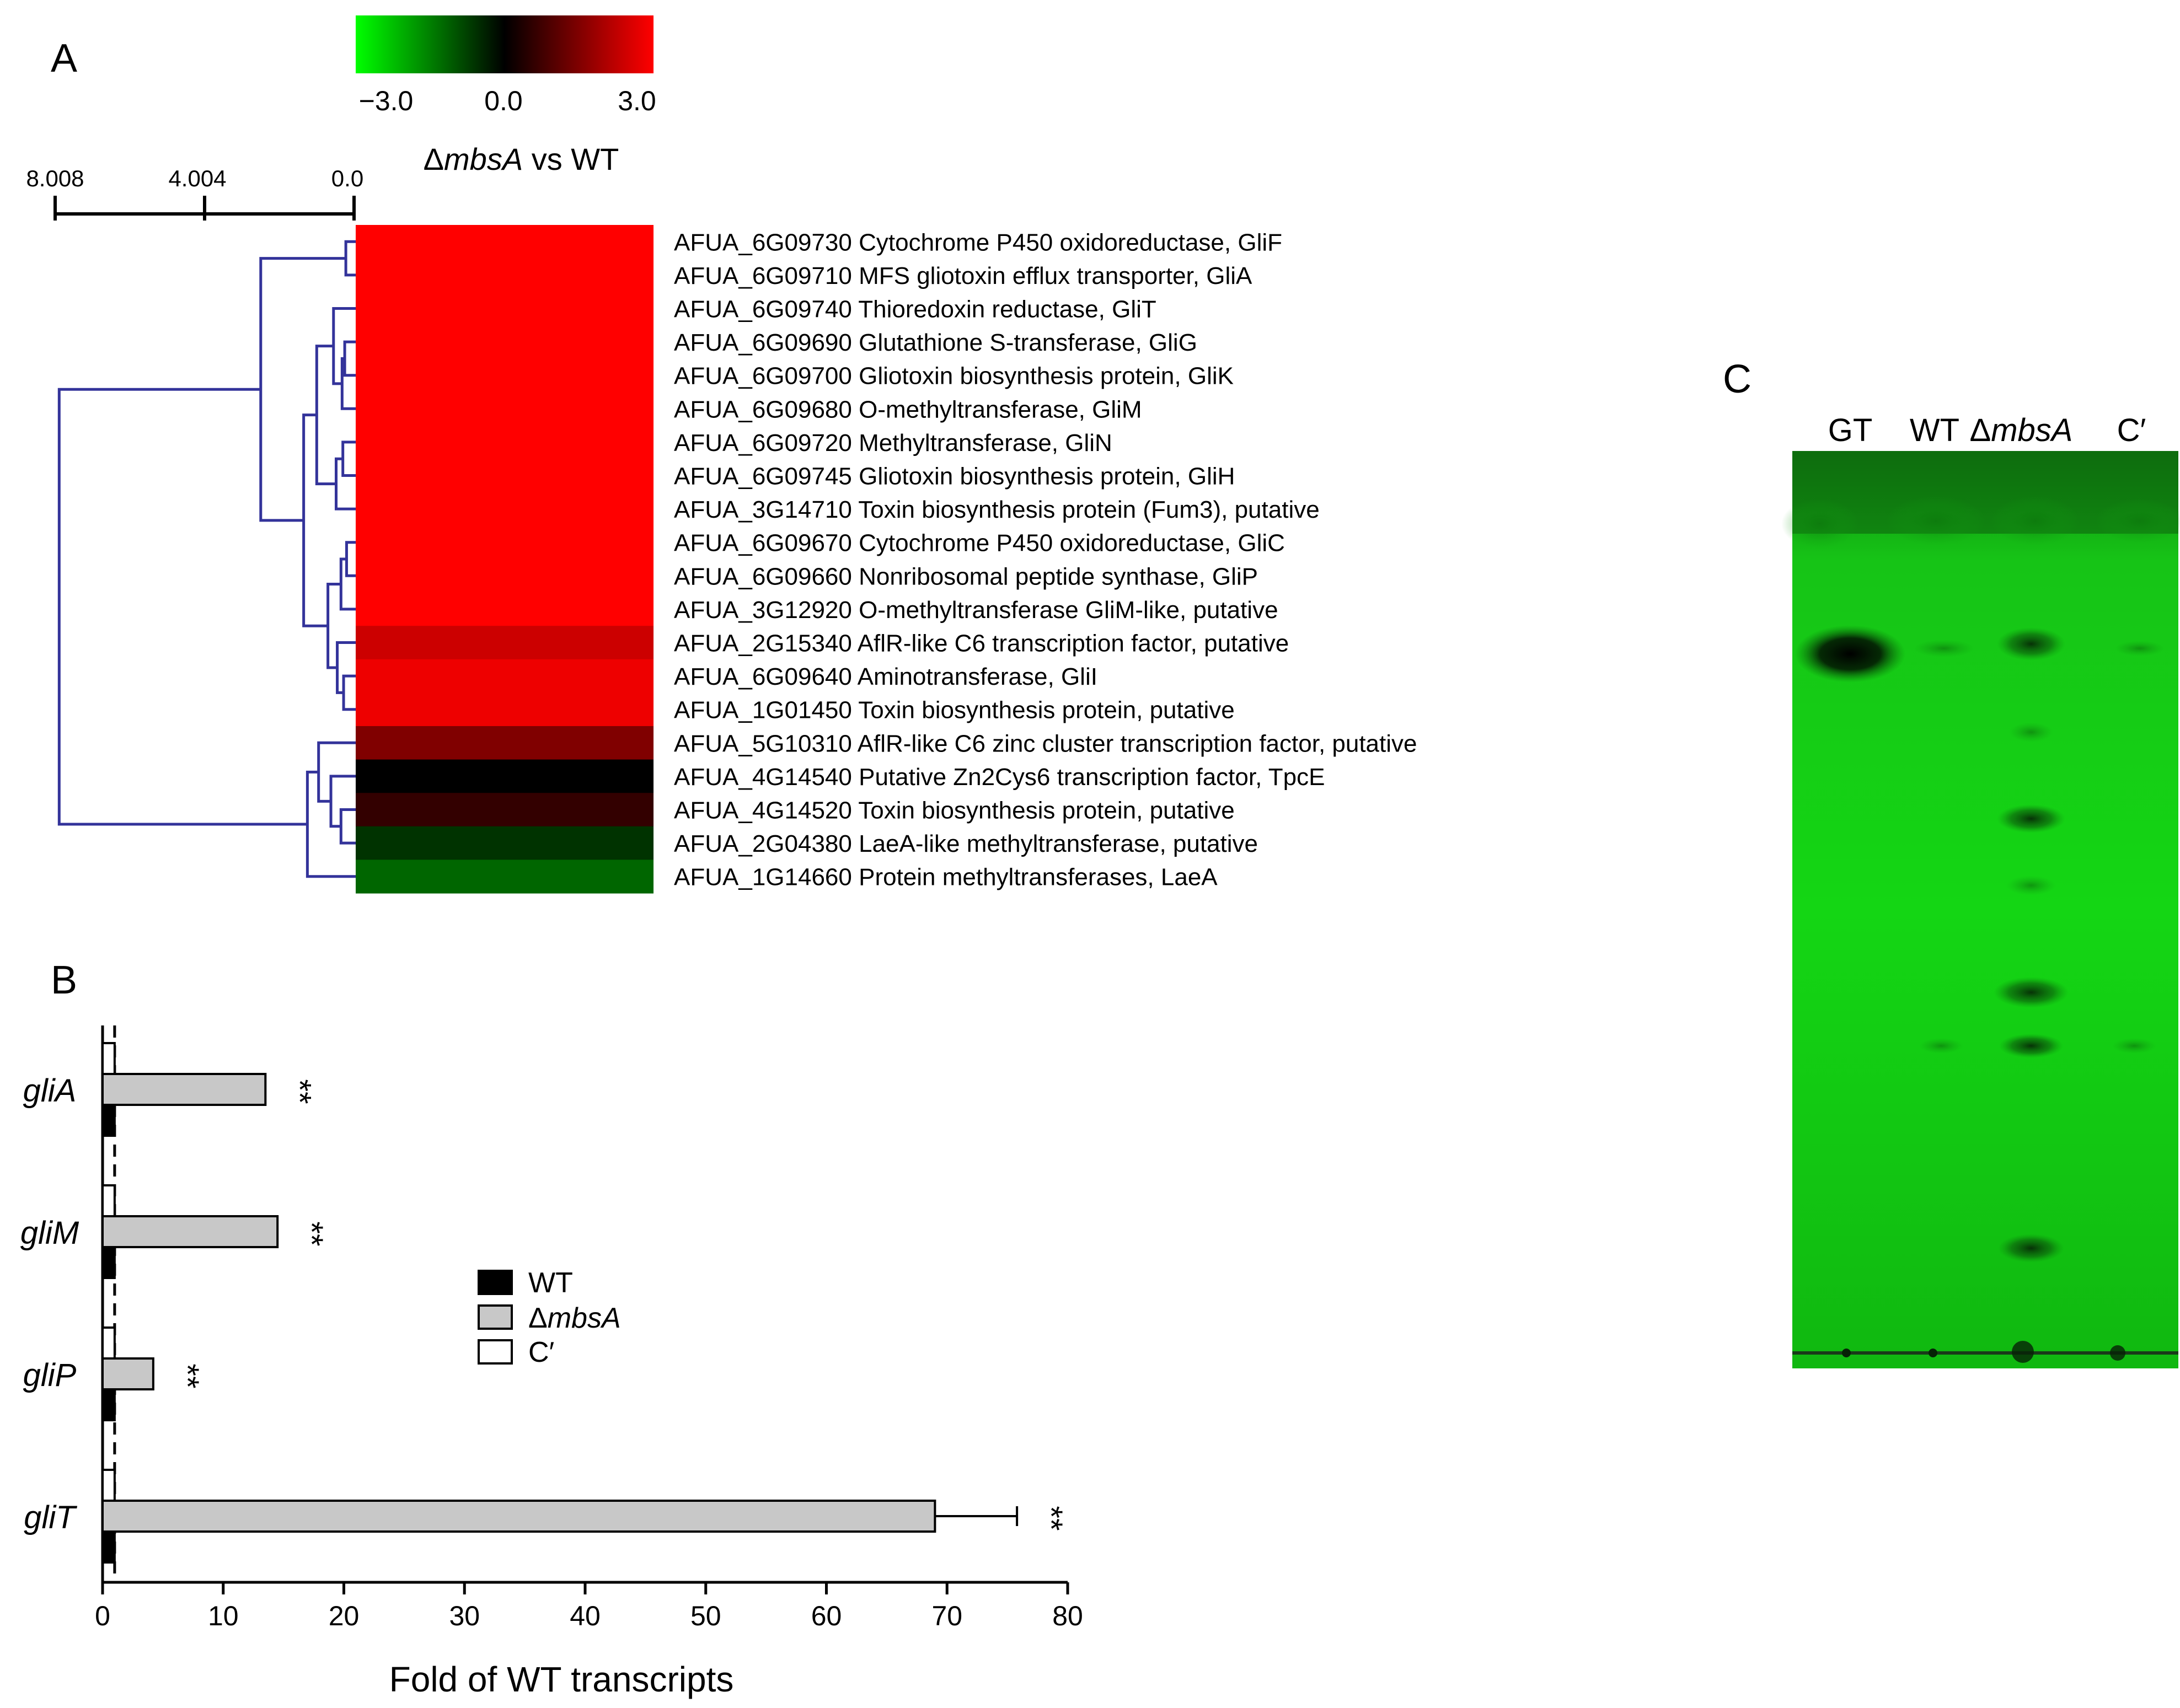 The image size is (2180, 1708). What do you see at coordinates (1738, 379) in the screenshot?
I see `panel-label-c: C` at bounding box center [1738, 379].